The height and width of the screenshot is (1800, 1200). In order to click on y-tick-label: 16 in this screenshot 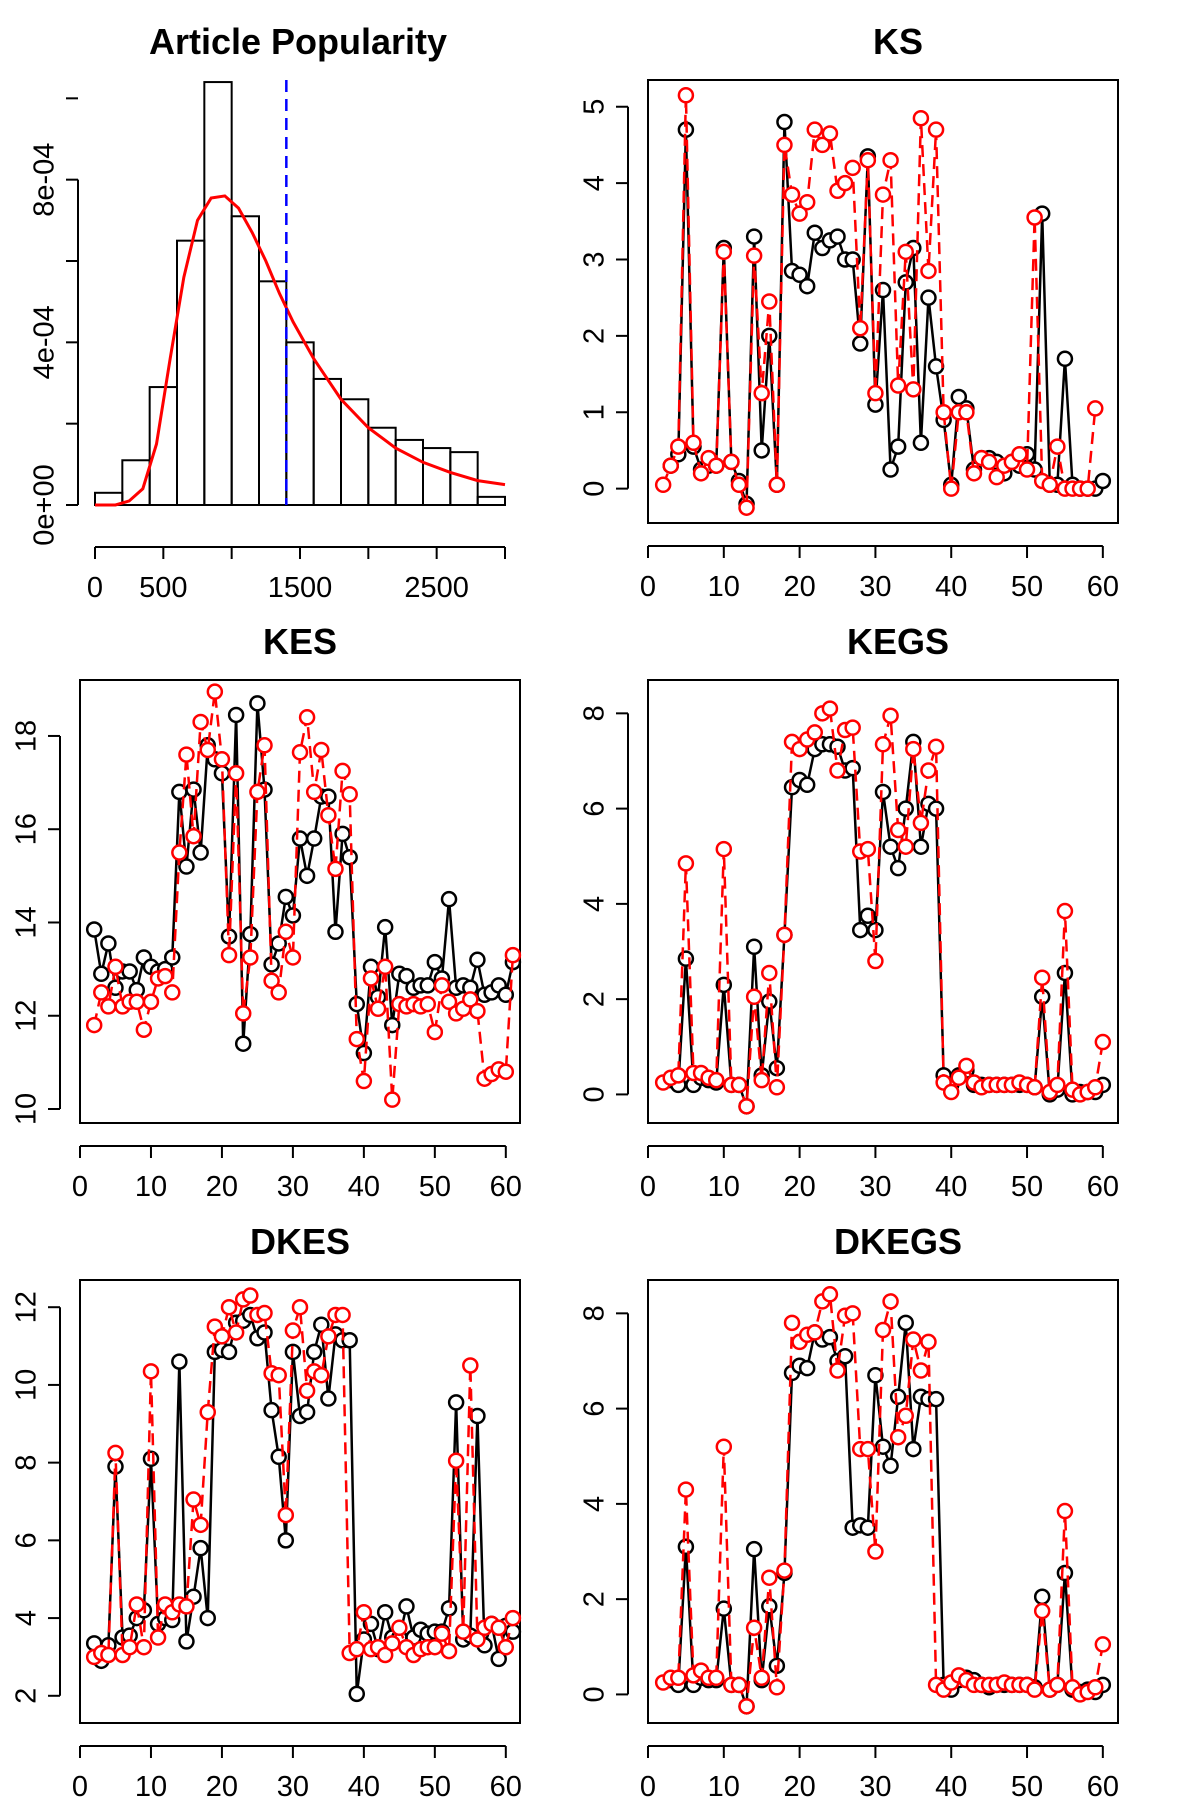, I will do `click(27, 829)`.